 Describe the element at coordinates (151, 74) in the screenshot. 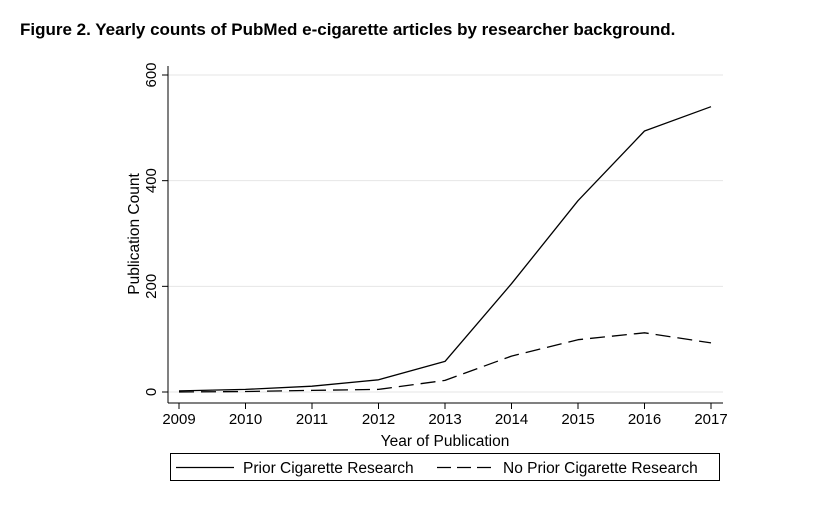

I see `y-tick-label-600: 600` at that location.